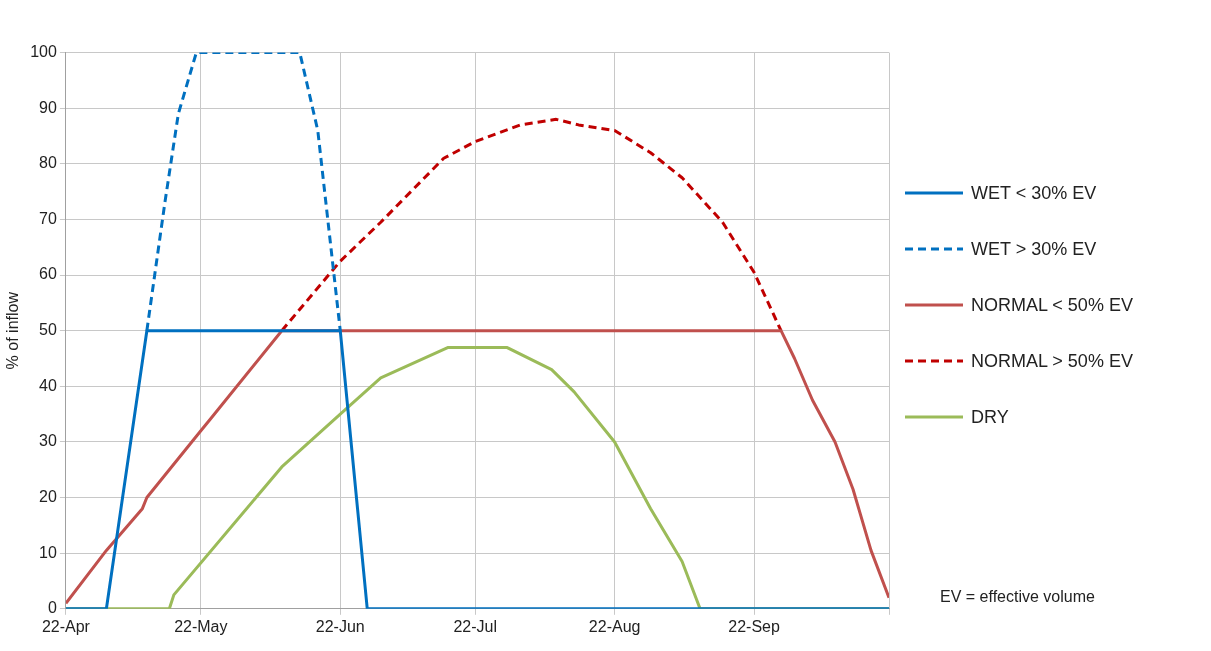 The width and height of the screenshot is (1211, 651). I want to click on y-axis-title: % of inflow, so click(13, 330).